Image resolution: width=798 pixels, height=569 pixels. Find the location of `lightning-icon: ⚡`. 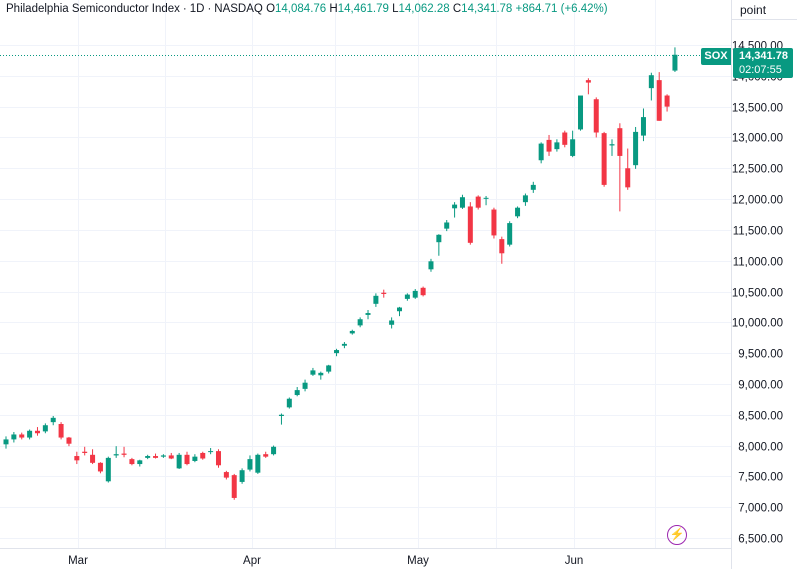

lightning-icon: ⚡ is located at coordinates (677, 535).